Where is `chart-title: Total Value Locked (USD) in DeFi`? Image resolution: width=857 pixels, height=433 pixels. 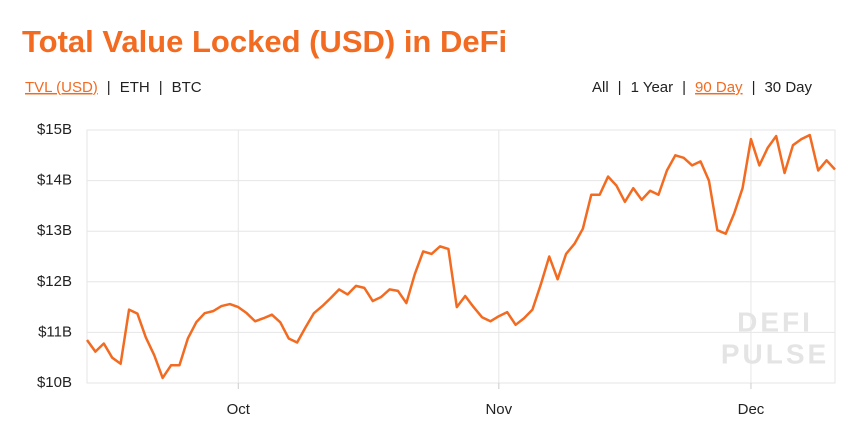 chart-title: Total Value Locked (USD) in DeFi is located at coordinates (264, 41).